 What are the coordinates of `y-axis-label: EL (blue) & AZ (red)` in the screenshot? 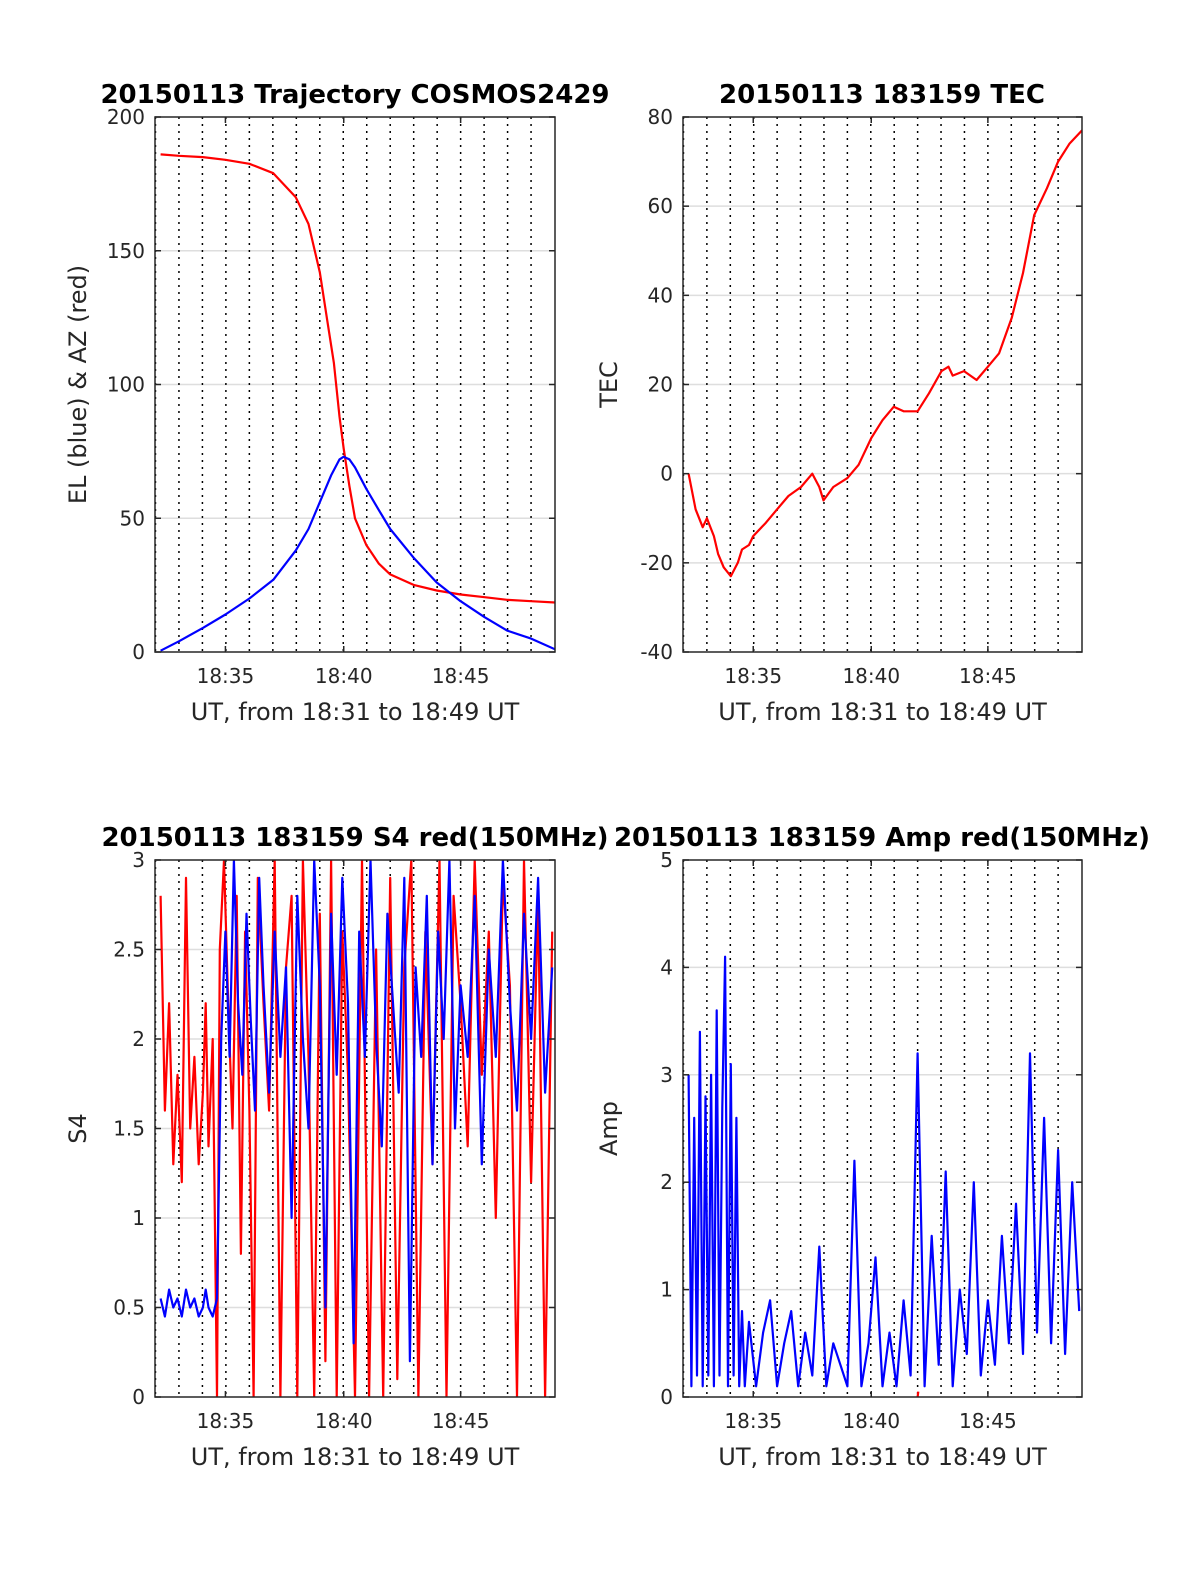 It's located at (78, 384).